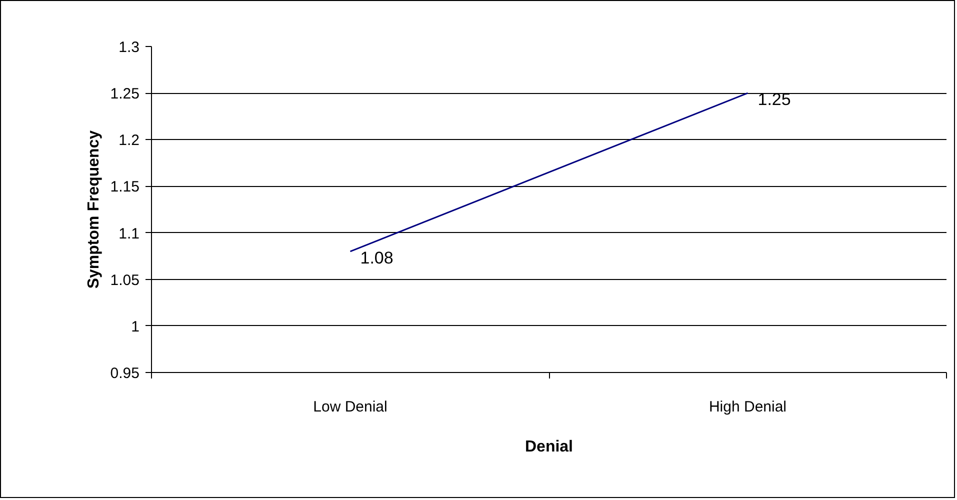 Image resolution: width=957 pixels, height=500 pixels. Describe the element at coordinates (747, 407) in the screenshot. I see `x-tick-label: High Denial` at that location.